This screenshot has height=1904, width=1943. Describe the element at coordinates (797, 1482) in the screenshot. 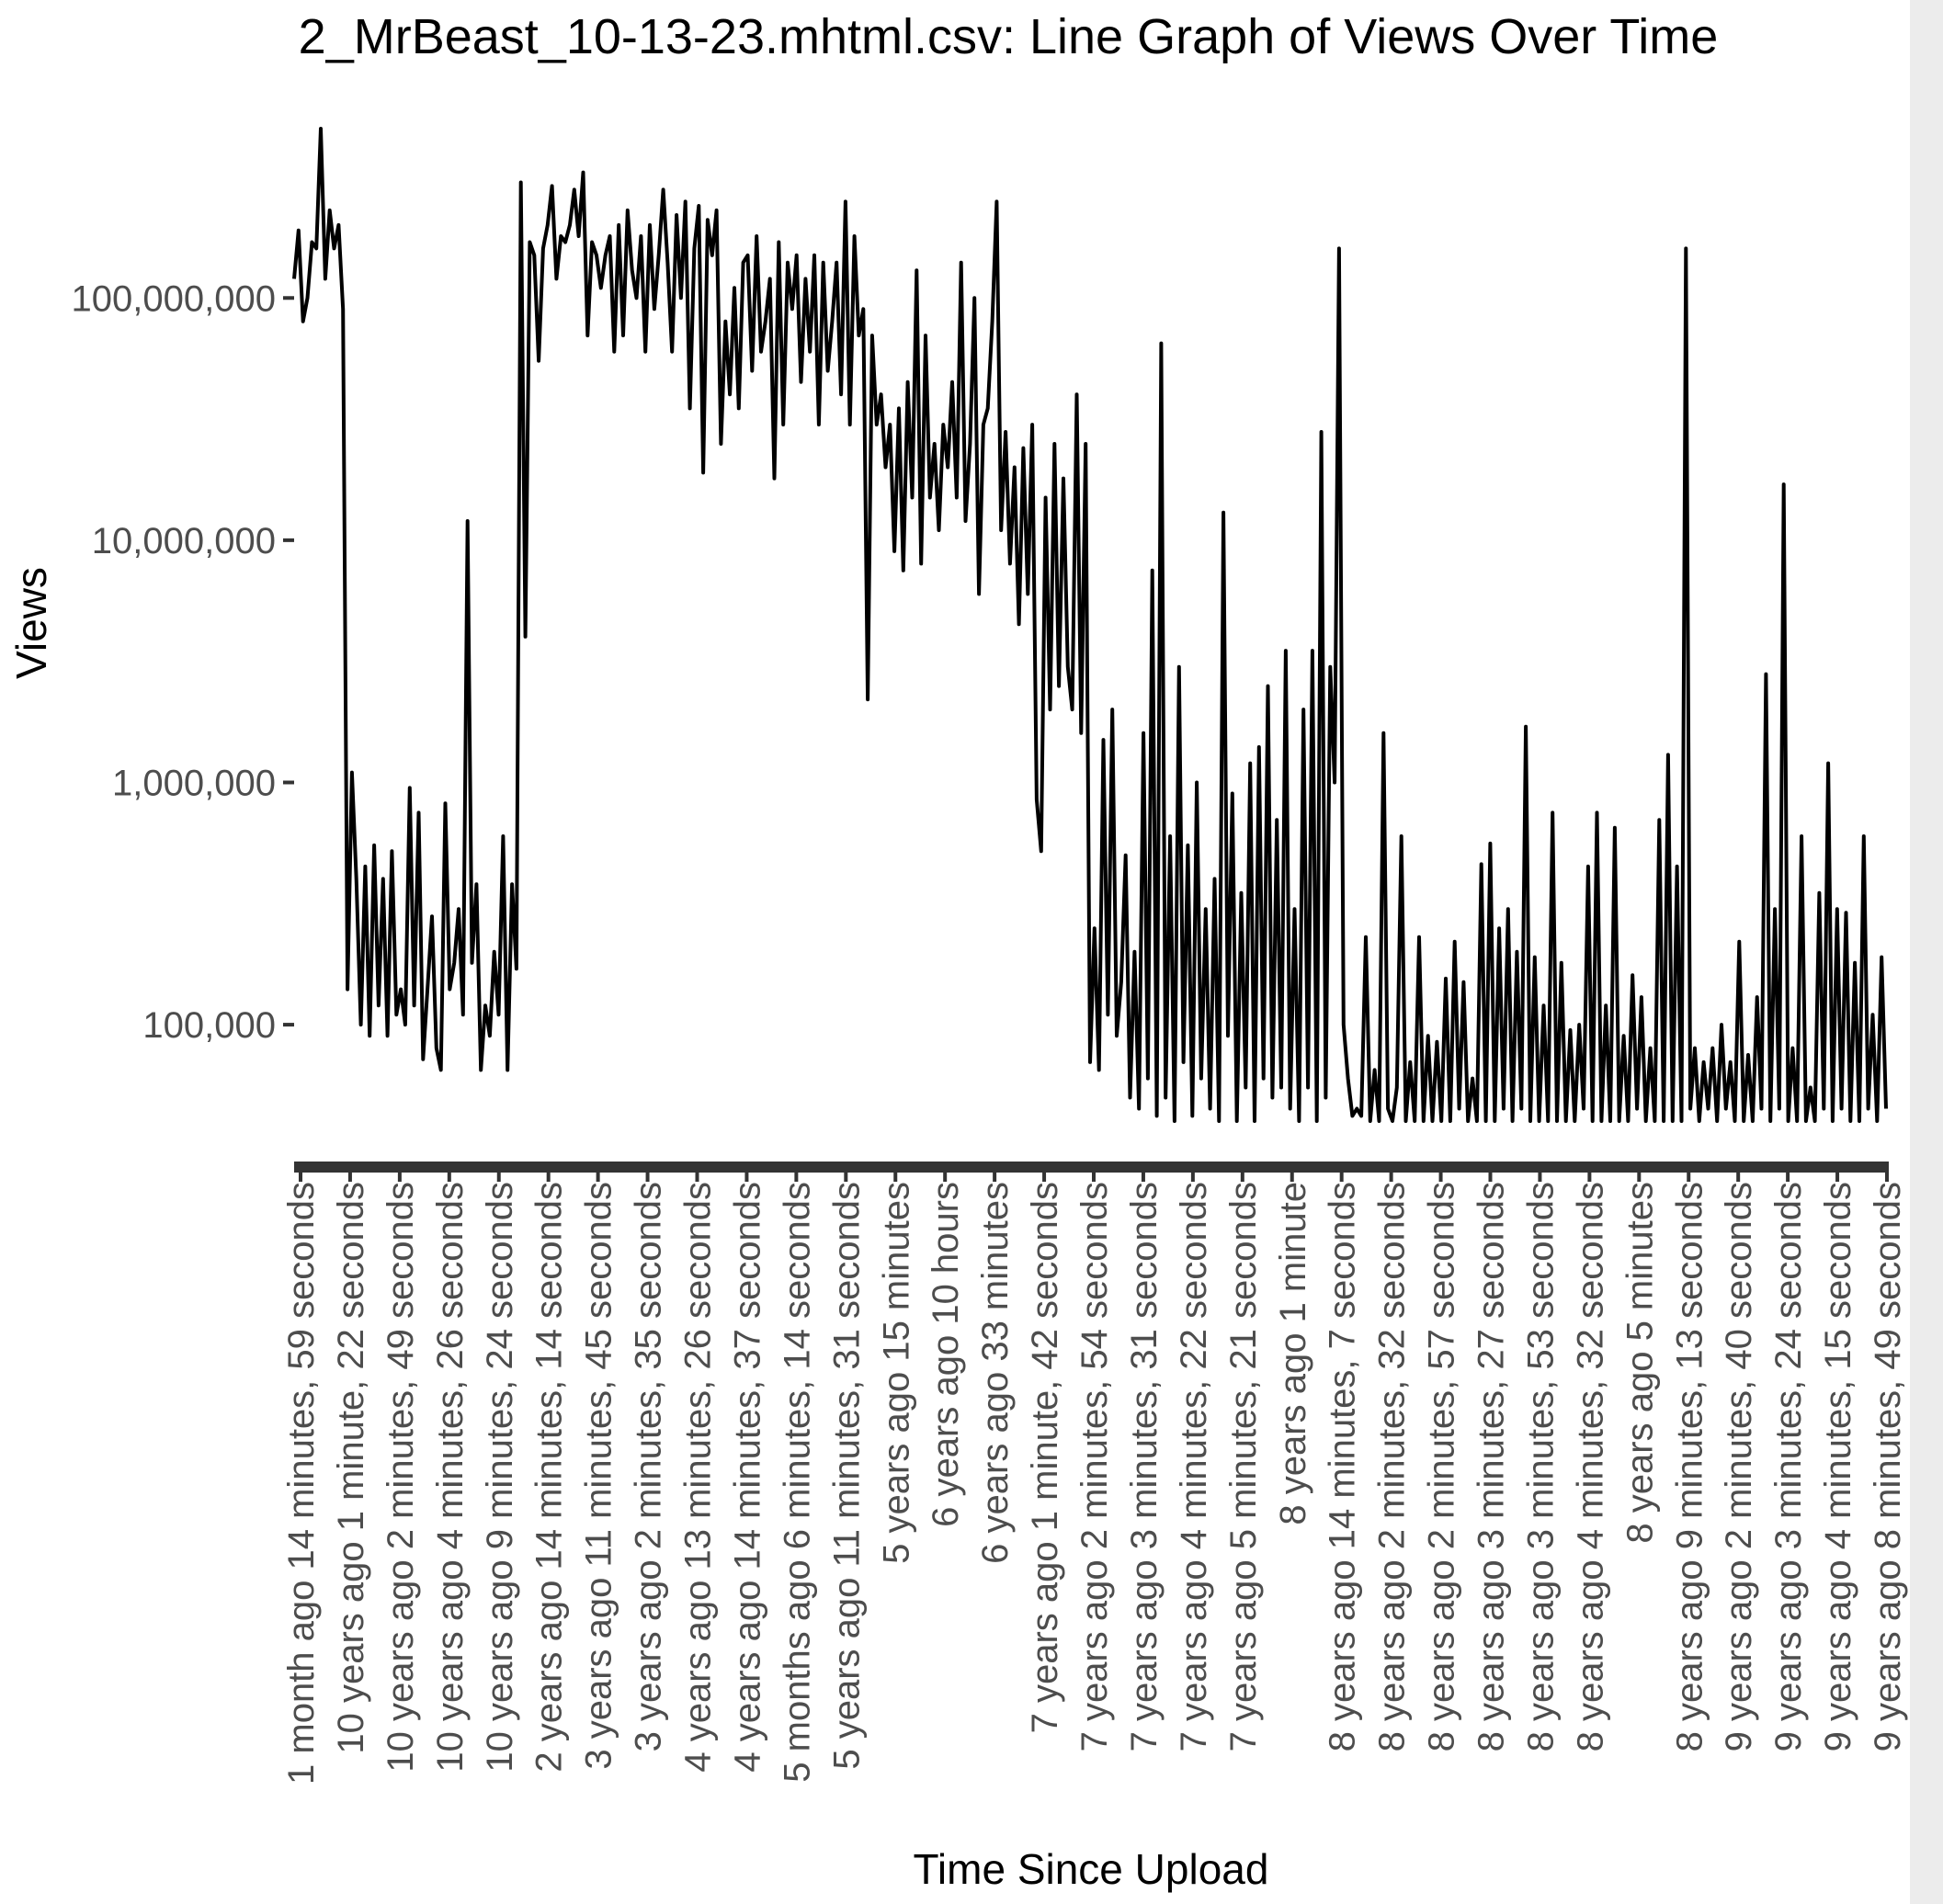

I see `x-tick-label: 5 months ago 6 minutes, 14 seconds` at that location.